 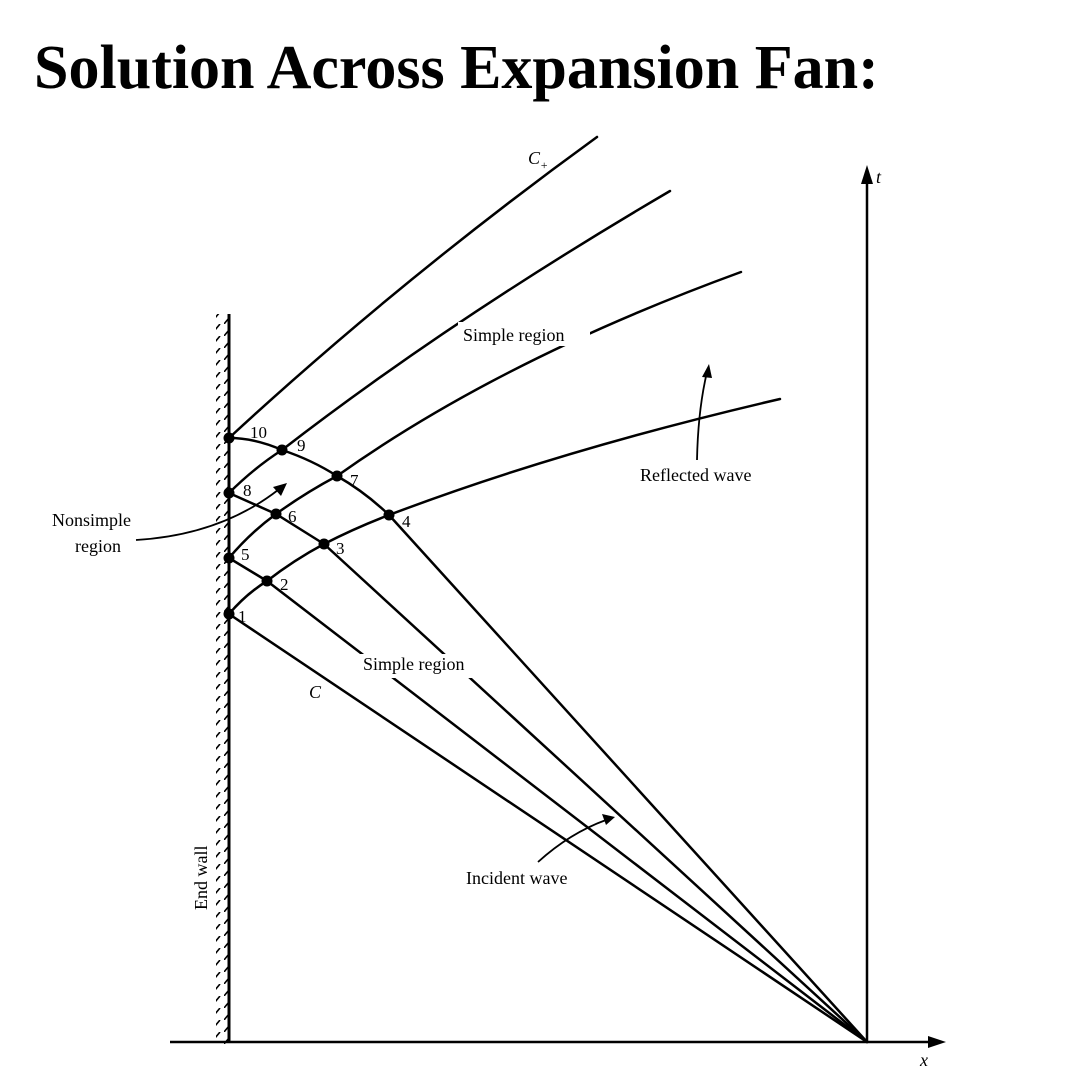 What do you see at coordinates (292, 516) in the screenshot?
I see `node-label-6: 6` at bounding box center [292, 516].